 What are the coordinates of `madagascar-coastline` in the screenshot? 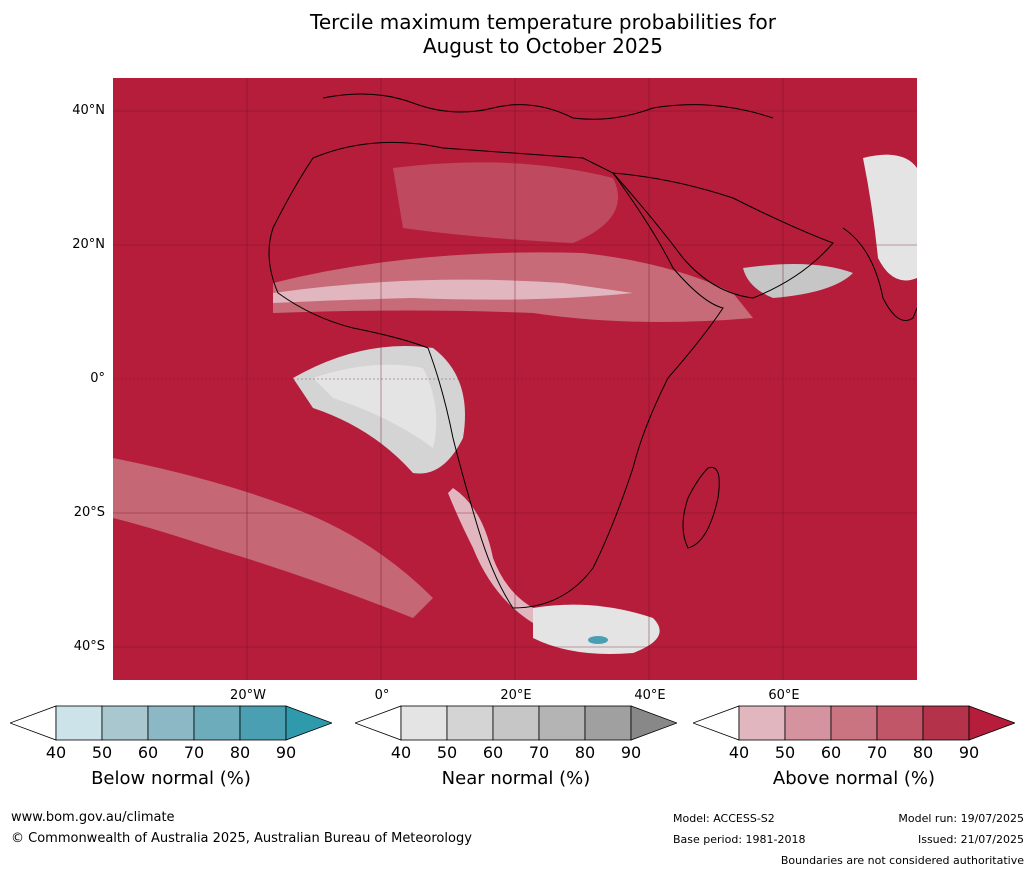 It's located at (701, 507).